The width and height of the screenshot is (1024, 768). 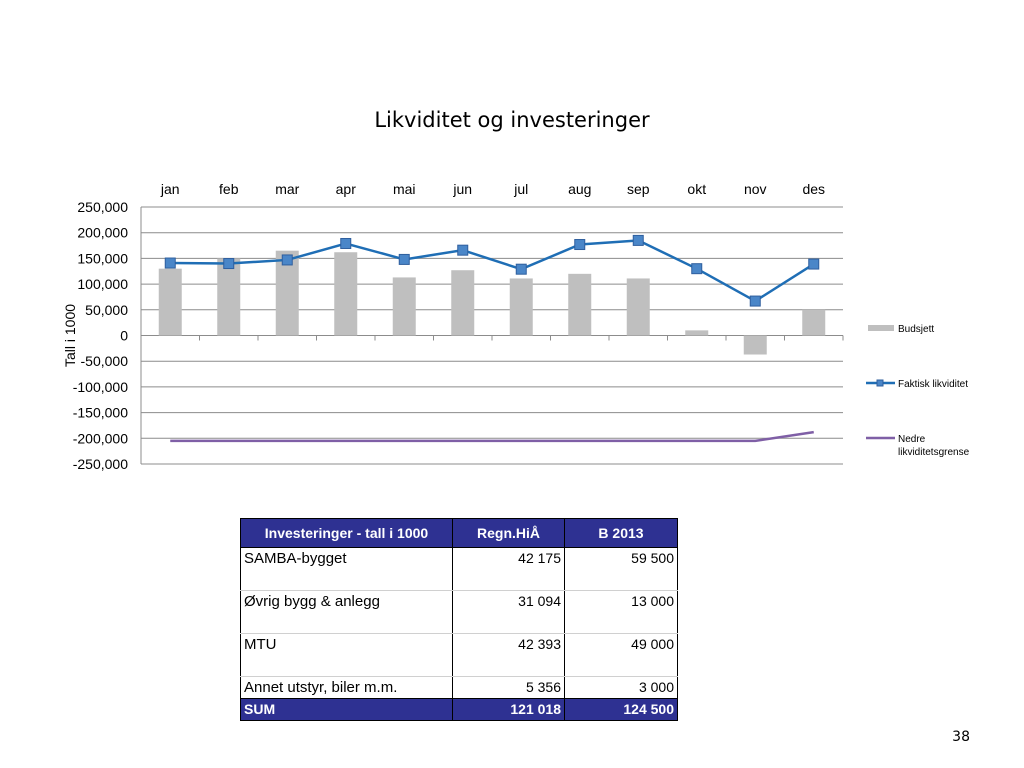 I want to click on header-investments: Investeringer - tall i 1000, so click(x=346, y=533).